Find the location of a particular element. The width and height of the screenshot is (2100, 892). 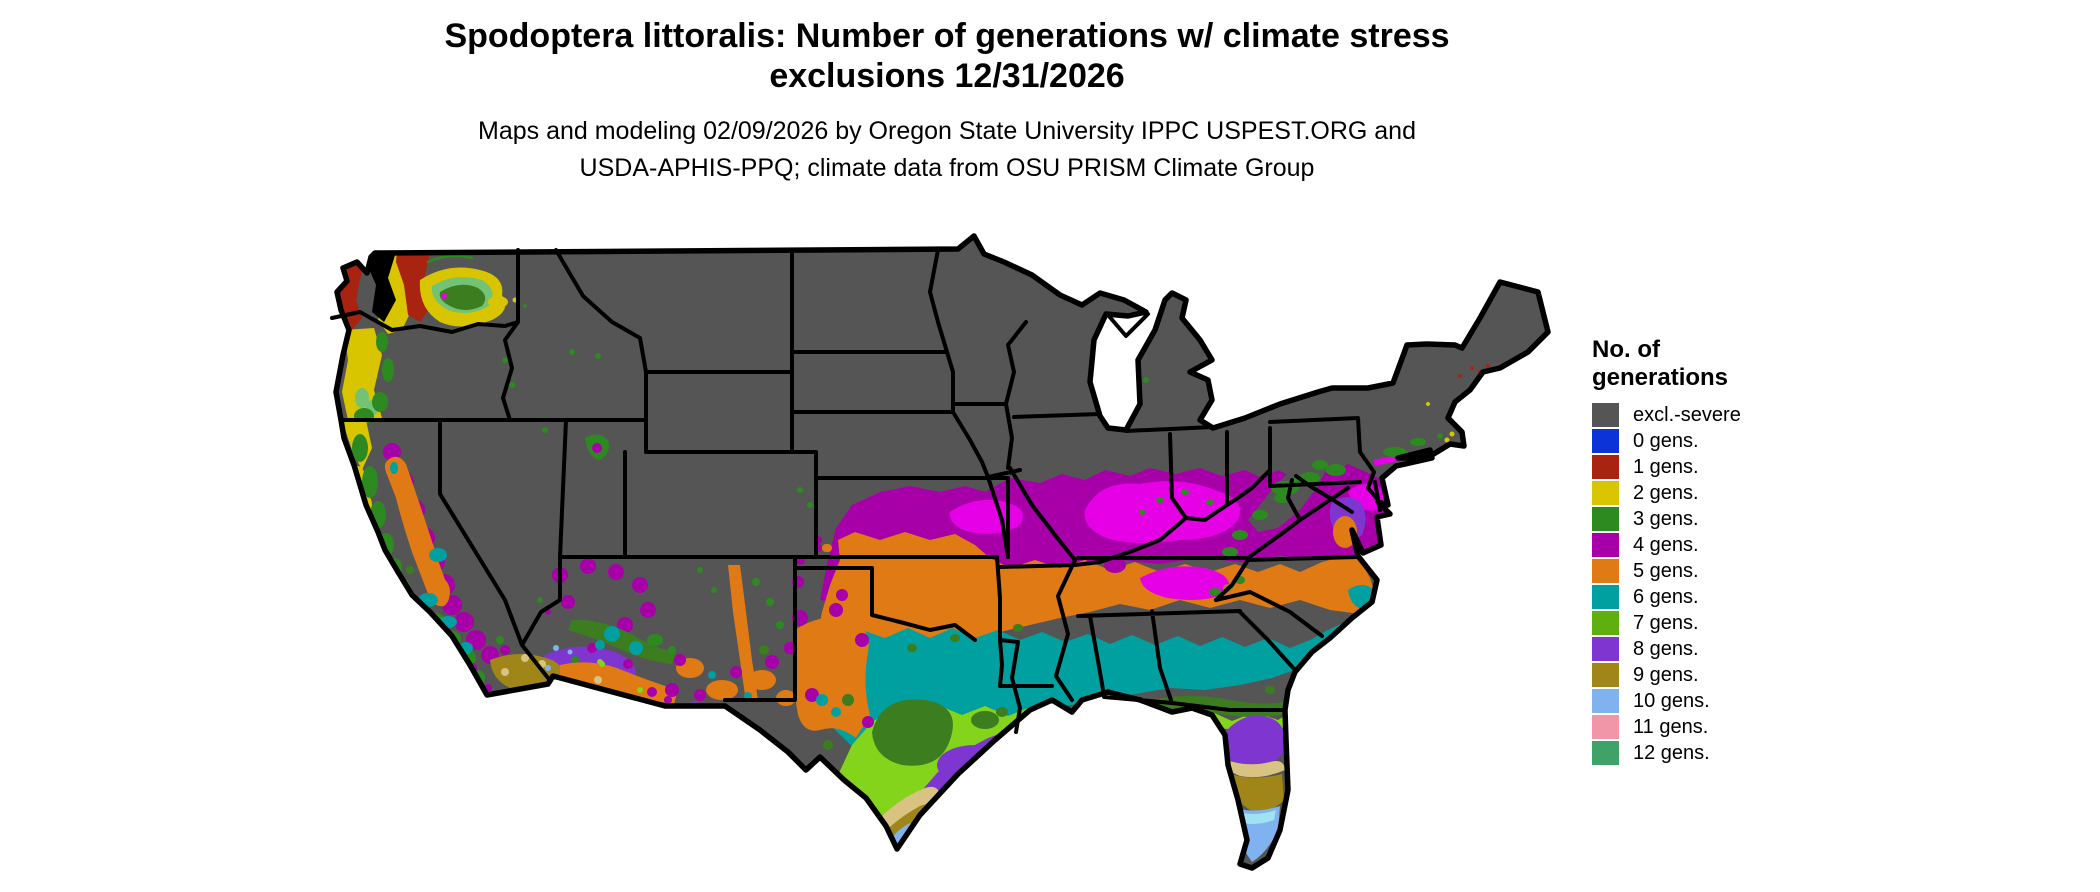

legend-entry: 2 gens. is located at coordinates (1707, 493).